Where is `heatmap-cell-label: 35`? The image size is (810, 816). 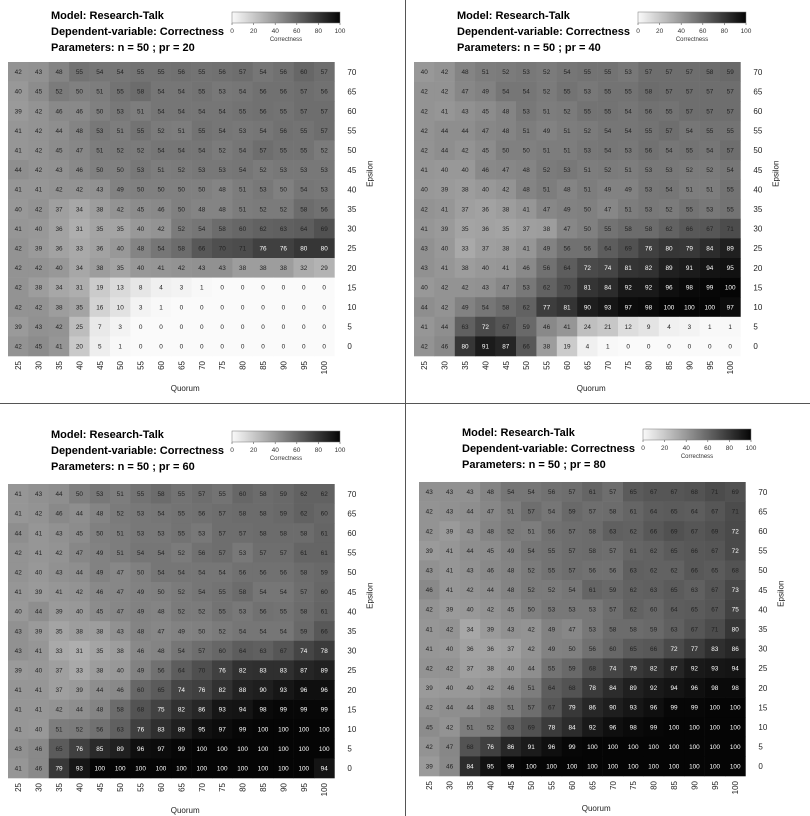
heatmap-cell-label: 35 is located at coordinates (100, 651).